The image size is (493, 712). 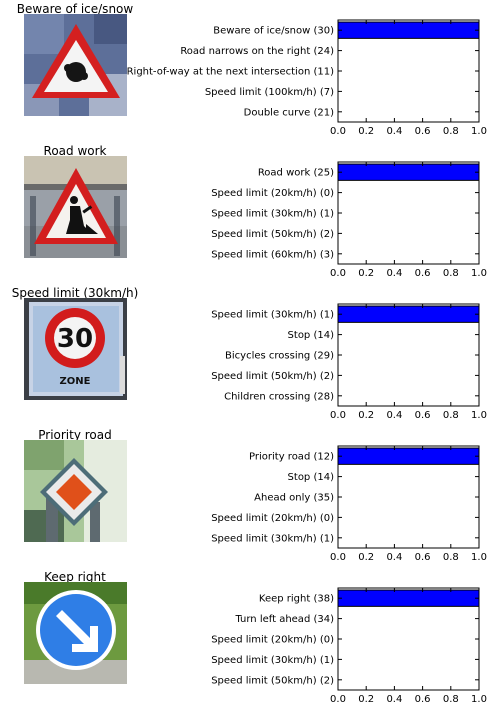 I want to click on sign-title: Keep right, so click(x=75, y=577).